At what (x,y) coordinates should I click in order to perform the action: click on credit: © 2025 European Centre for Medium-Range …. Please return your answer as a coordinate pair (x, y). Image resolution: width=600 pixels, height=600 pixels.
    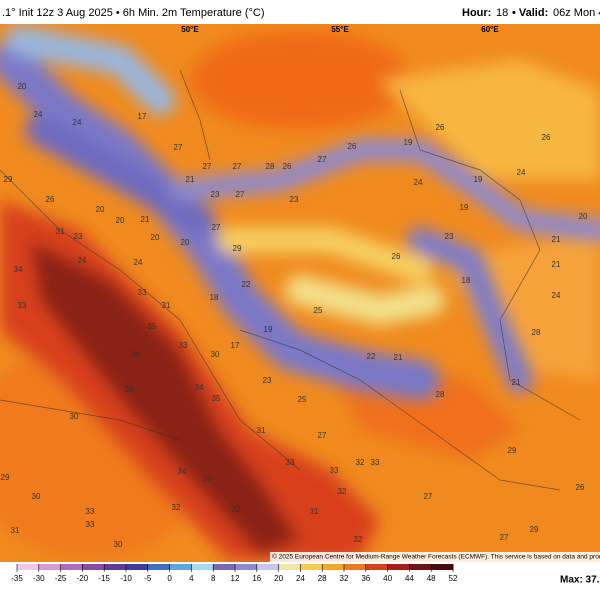
    Looking at the image, I should click on (436, 557).